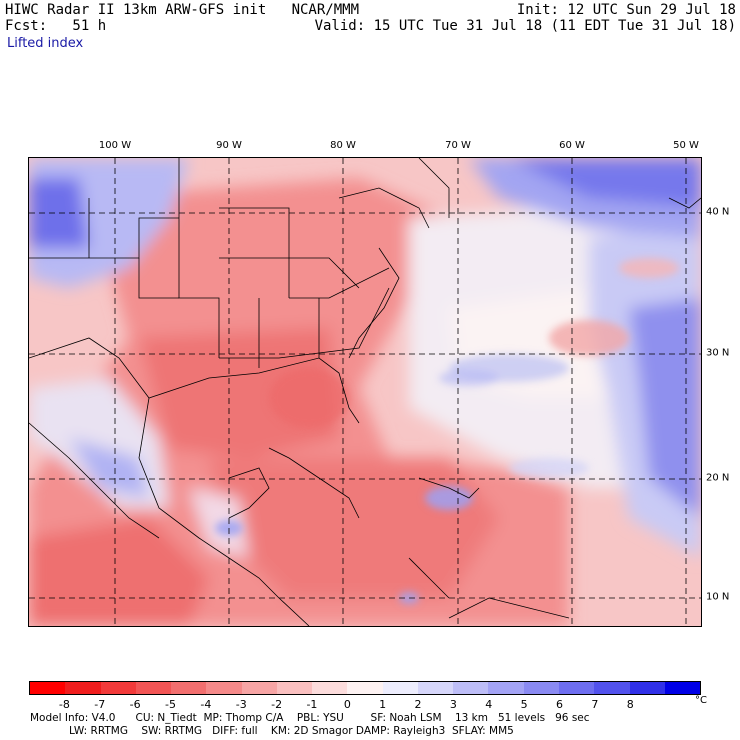 The width and height of the screenshot is (740, 740). I want to click on color-scale-bar, so click(365, 688).